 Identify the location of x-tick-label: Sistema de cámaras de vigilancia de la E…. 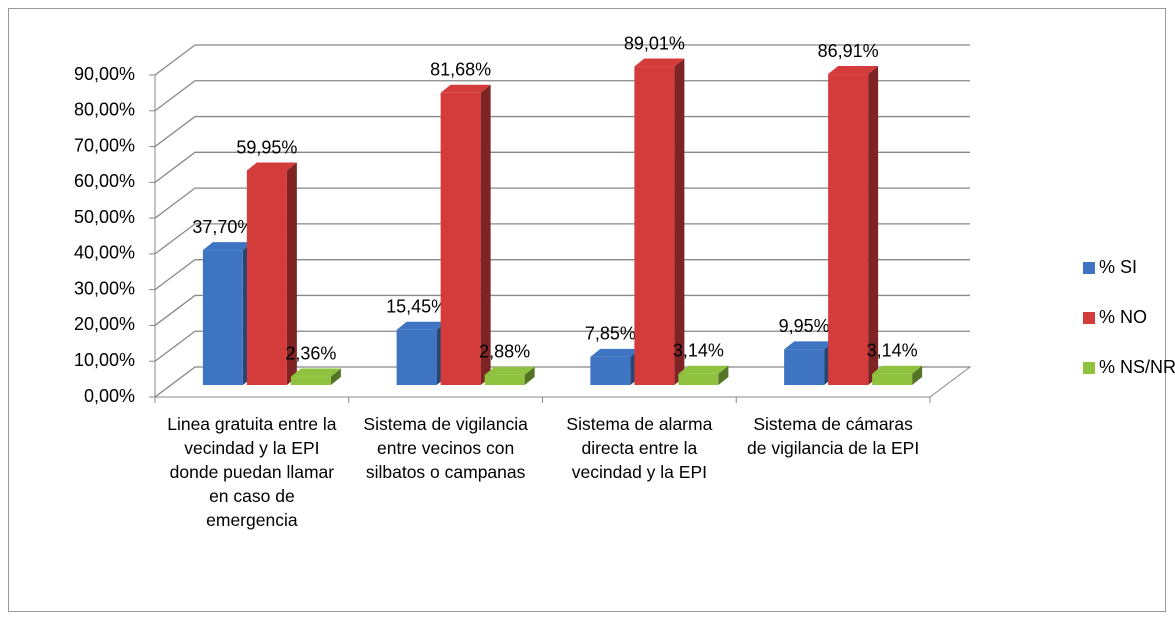
(833, 436).